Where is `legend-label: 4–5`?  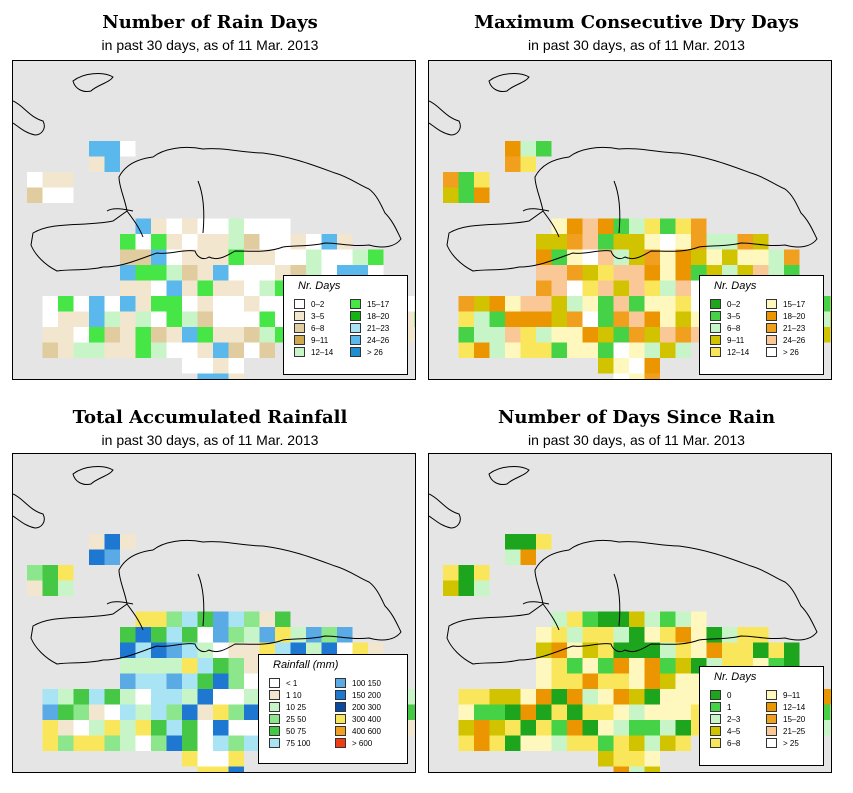
legend-label: 4–5 is located at coordinates (734, 731).